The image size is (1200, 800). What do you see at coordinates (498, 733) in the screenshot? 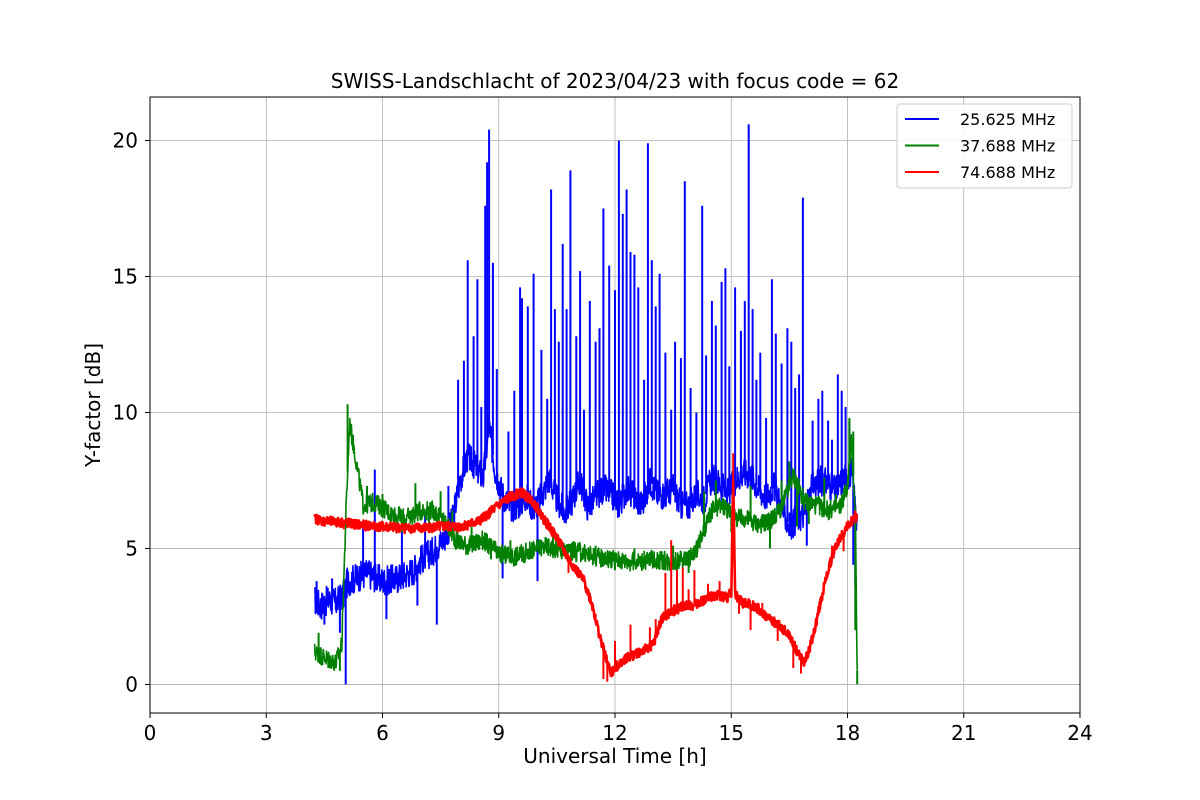
I see `x-tick-label: 9` at bounding box center [498, 733].